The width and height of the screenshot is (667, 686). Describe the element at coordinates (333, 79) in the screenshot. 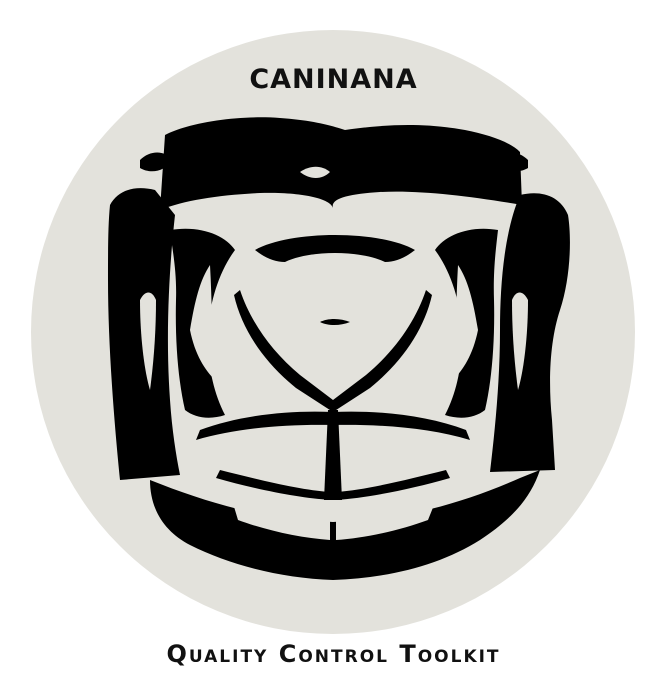

I see `brand-name: CANINANA` at that location.